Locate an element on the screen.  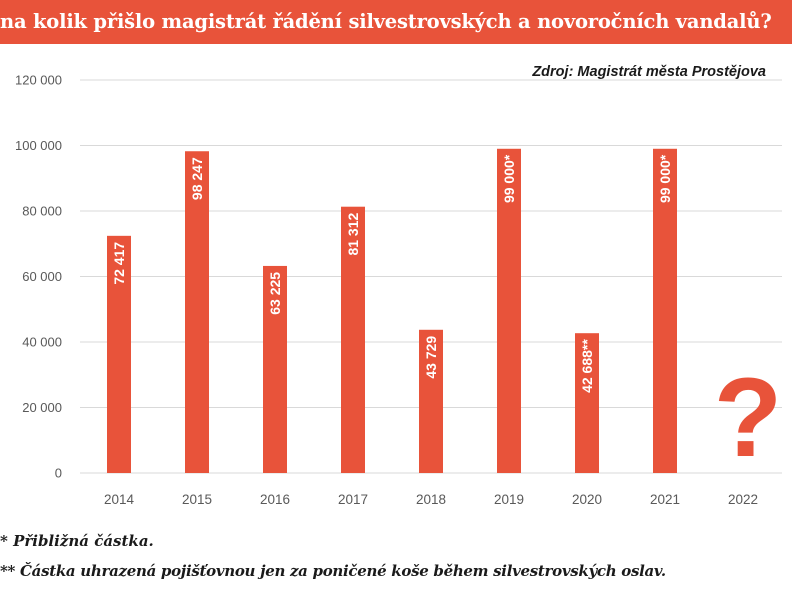
x-tick-label: 2015 is located at coordinates (197, 499).